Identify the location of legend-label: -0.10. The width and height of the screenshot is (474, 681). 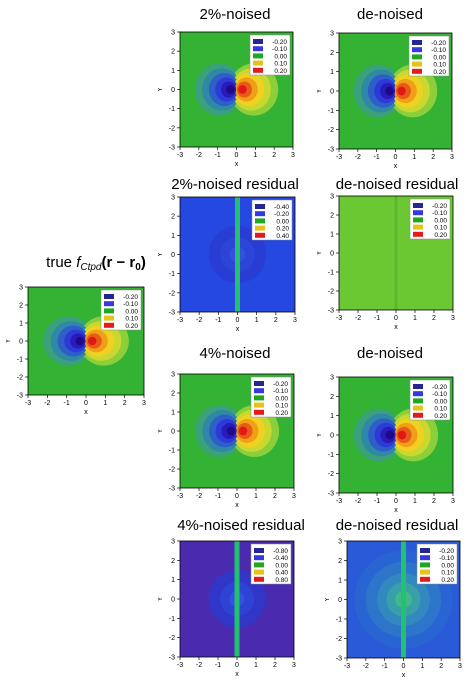
(446, 558).